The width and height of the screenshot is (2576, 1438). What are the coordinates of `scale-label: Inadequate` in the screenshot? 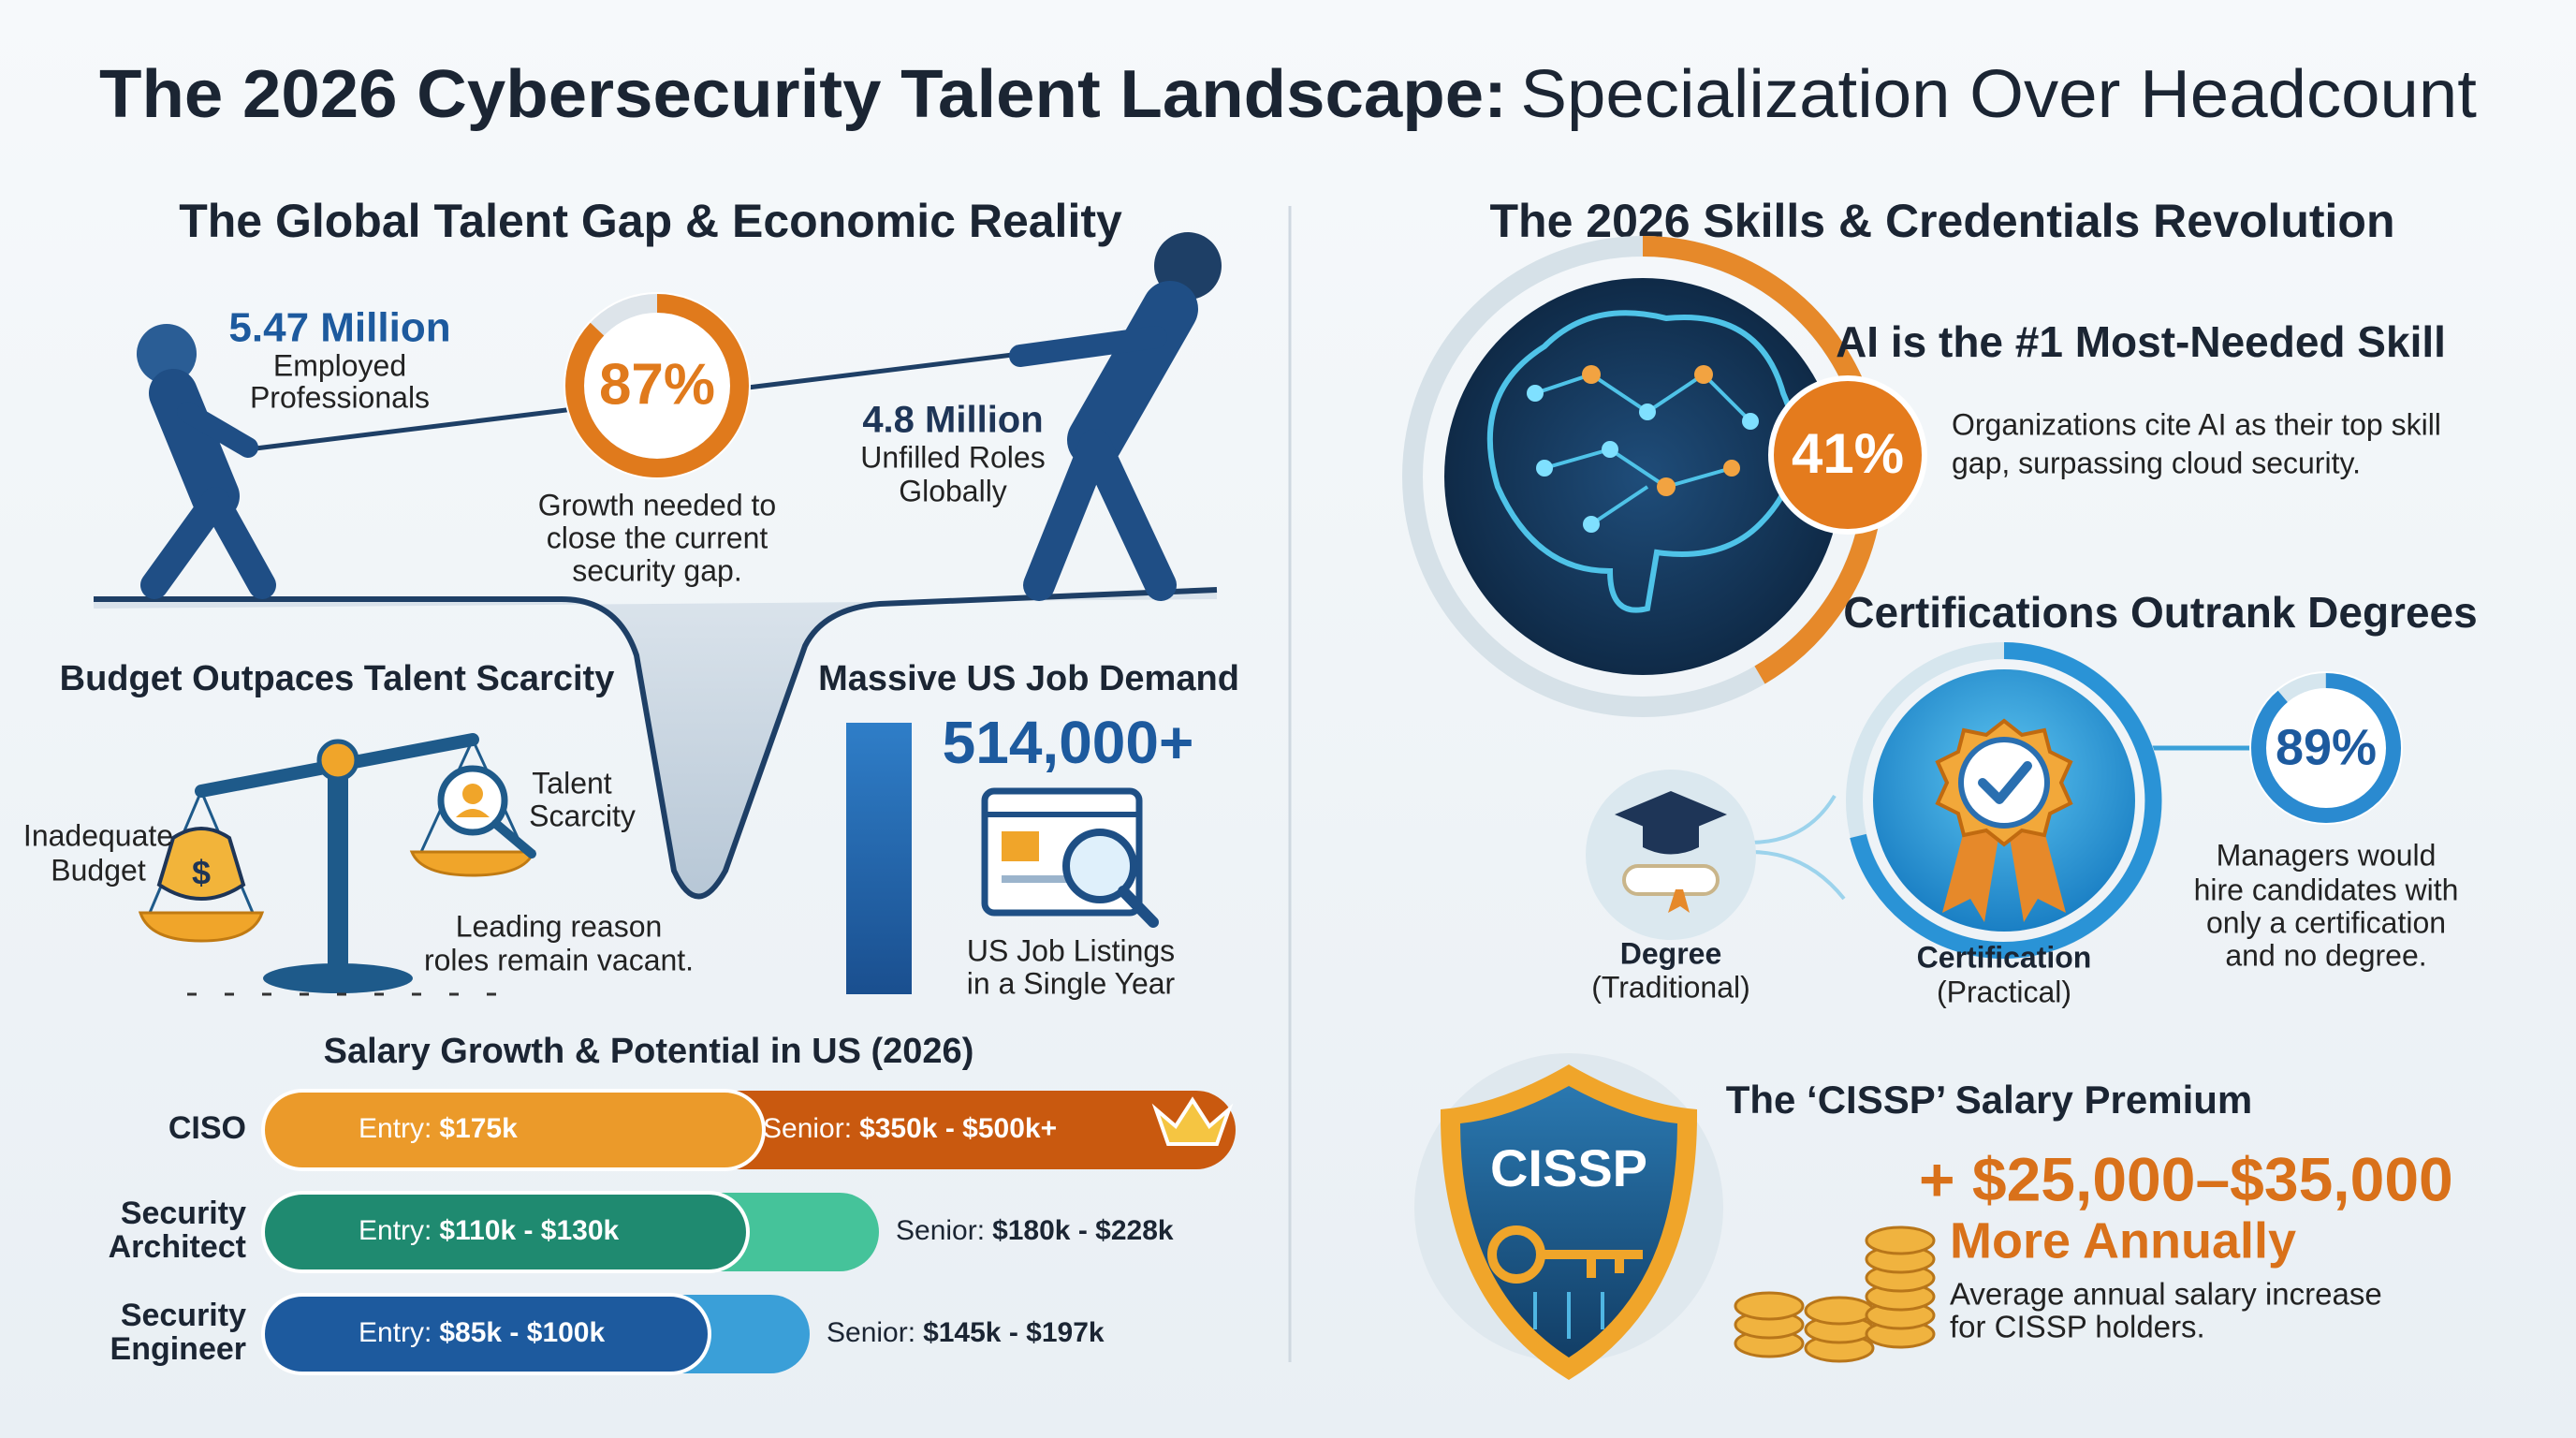 It's located at (98, 835).